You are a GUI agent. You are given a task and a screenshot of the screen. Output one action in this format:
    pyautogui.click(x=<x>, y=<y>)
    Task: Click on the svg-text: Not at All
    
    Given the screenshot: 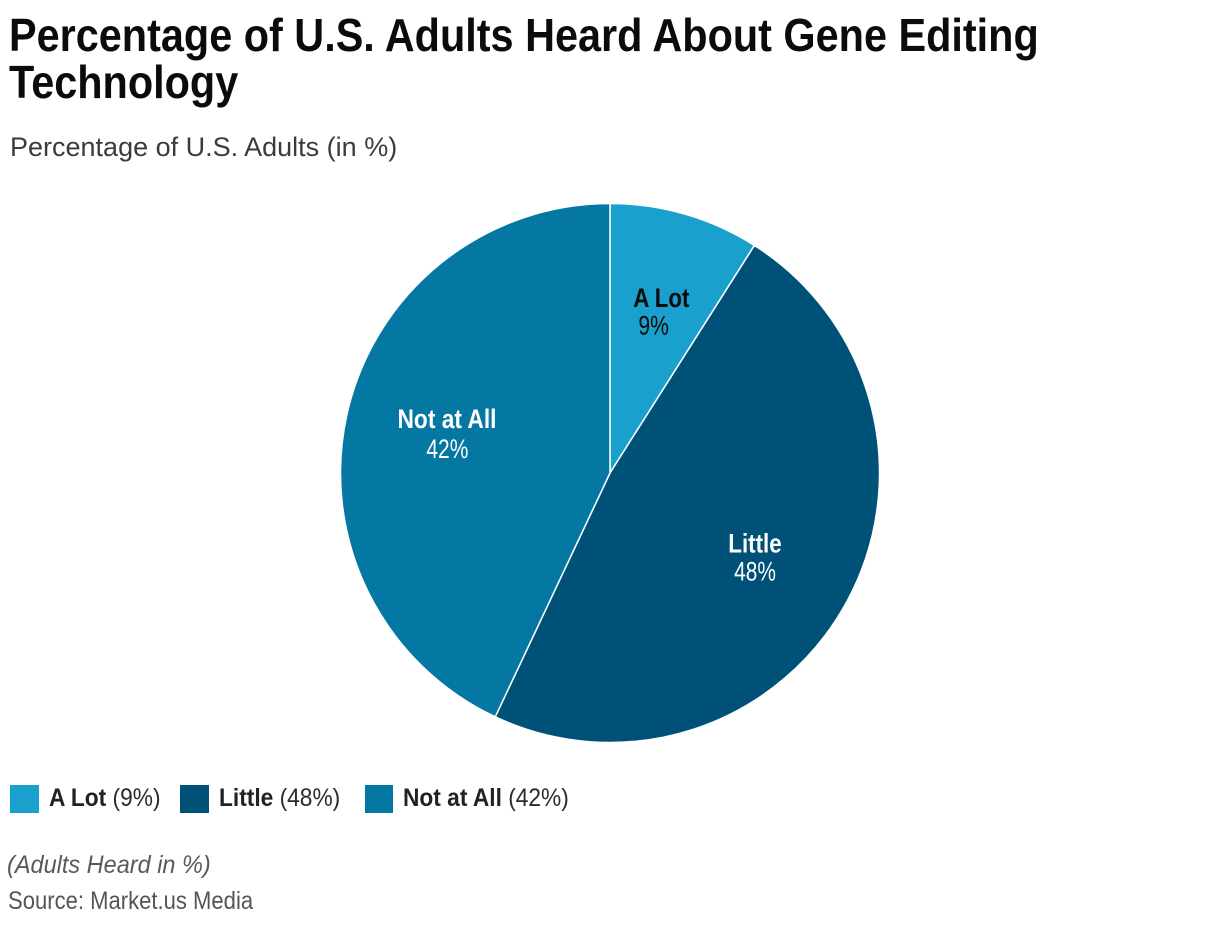 What is the action you would take?
    pyautogui.click(x=447, y=419)
    